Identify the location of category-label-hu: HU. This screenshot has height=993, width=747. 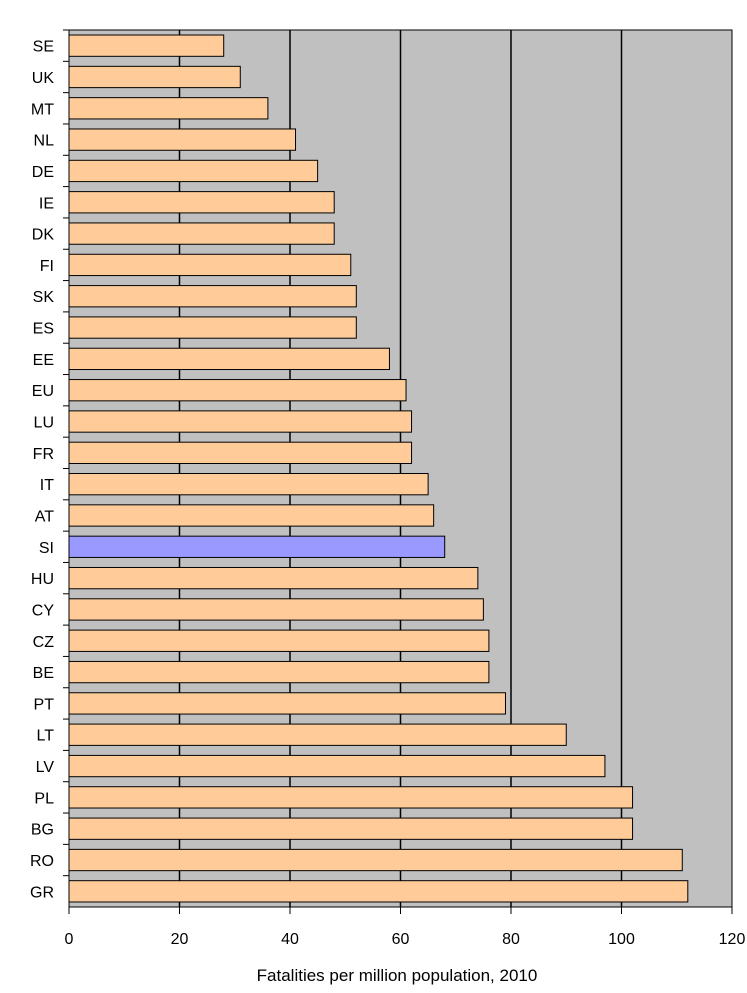
(42, 579).